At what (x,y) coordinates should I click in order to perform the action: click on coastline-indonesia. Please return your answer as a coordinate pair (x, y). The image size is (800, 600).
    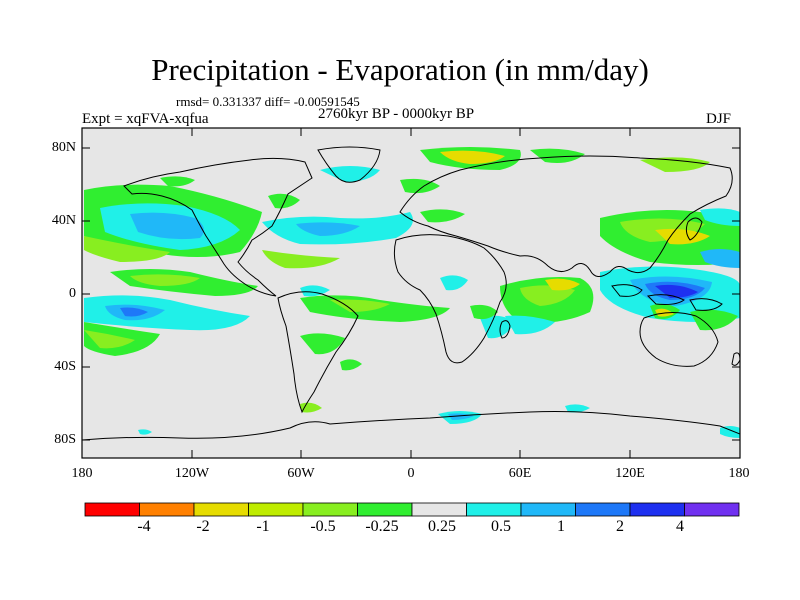
    Looking at the image, I should click on (667, 297).